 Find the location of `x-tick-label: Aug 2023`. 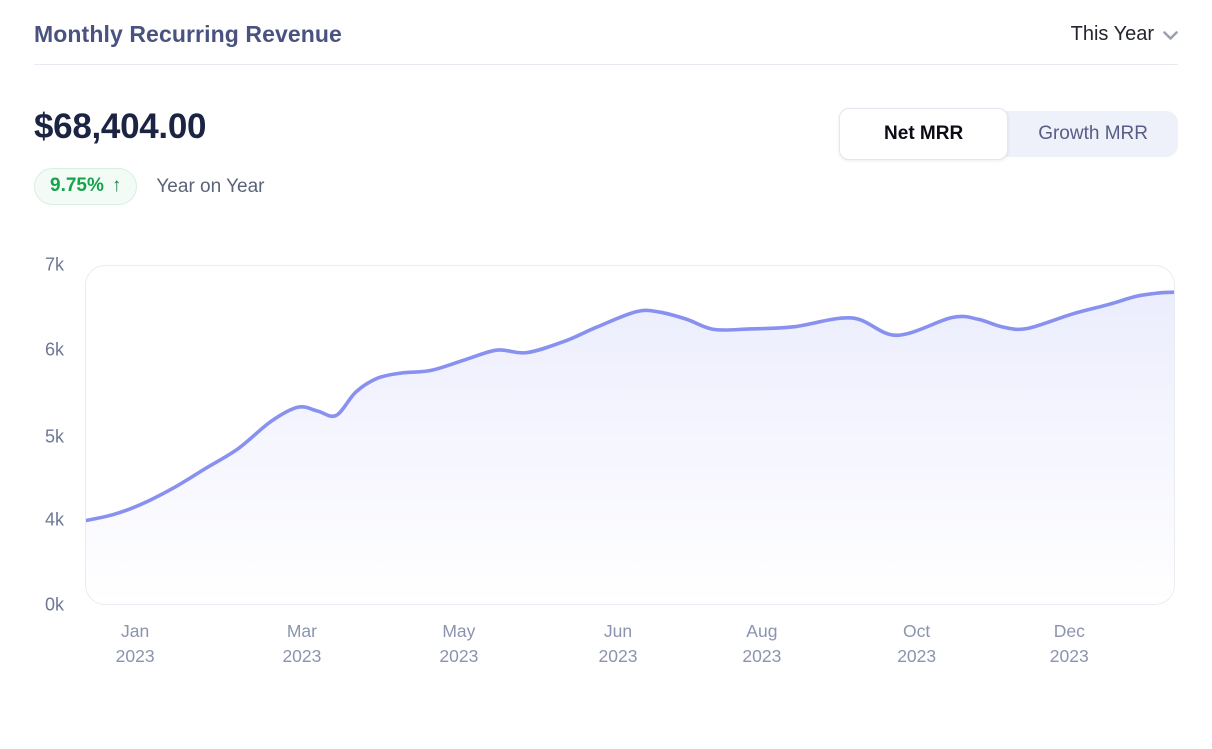

x-tick-label: Aug 2023 is located at coordinates (762, 643).